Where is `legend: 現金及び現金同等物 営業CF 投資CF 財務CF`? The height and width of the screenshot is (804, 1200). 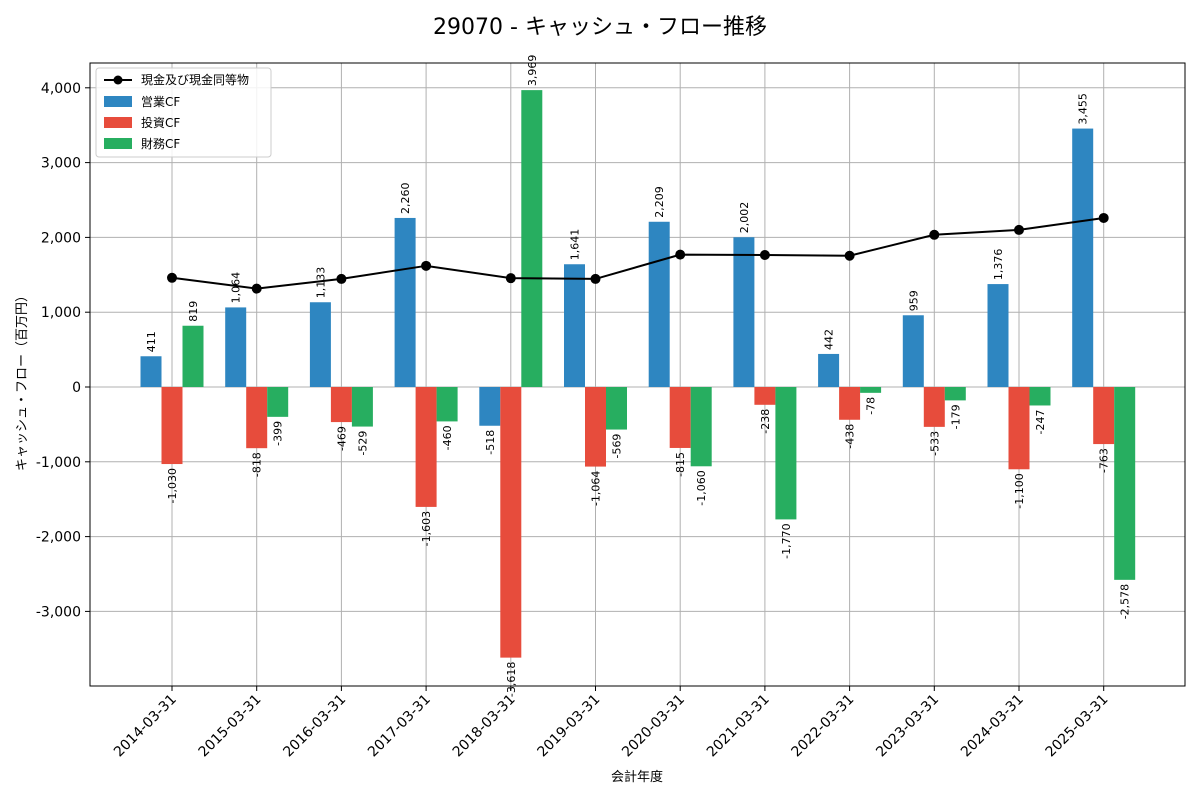
legend: 現金及び現金同等物 営業CF 投資CF 財務CF is located at coordinates (183, 112).